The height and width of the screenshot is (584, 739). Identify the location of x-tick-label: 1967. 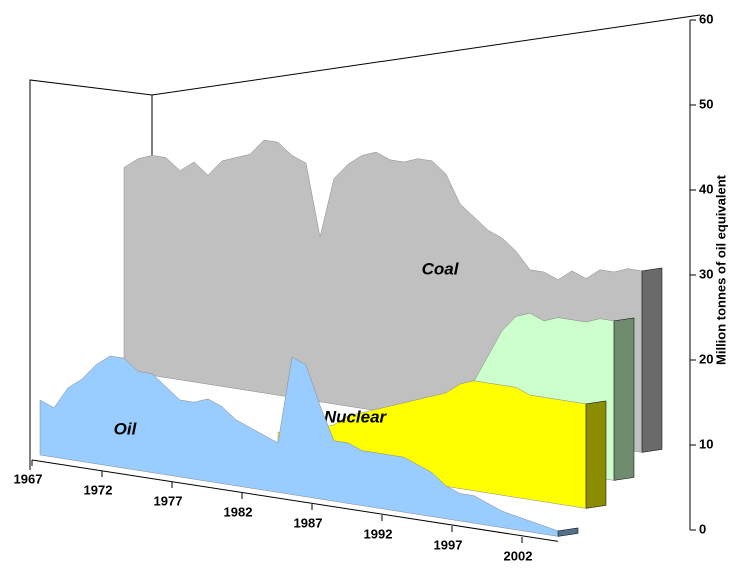
(28, 478).